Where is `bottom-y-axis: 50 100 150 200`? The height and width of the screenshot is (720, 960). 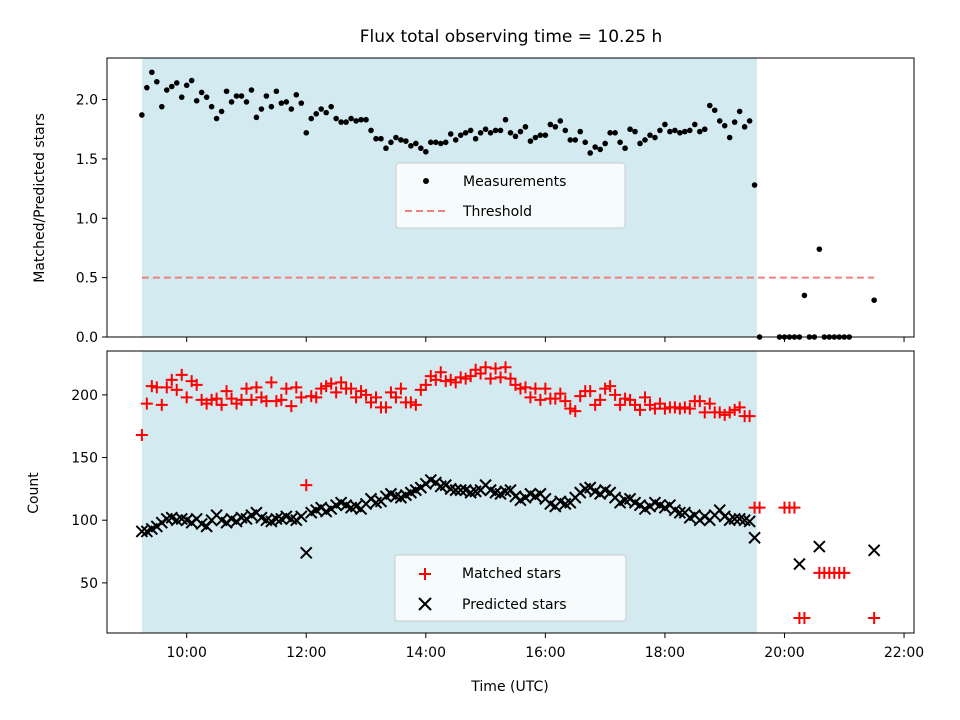 bottom-y-axis: 50 100 150 200 is located at coordinates (89, 490).